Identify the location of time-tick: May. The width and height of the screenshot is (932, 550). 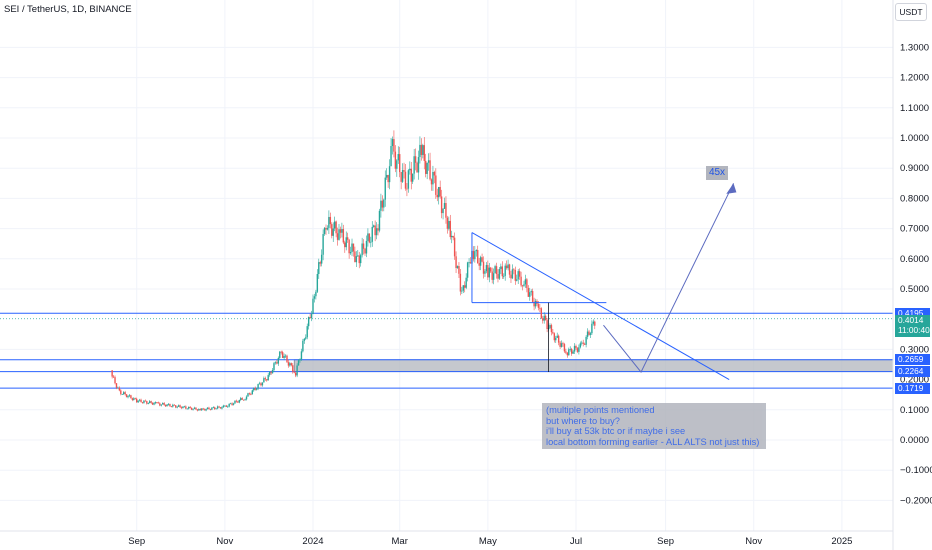
(488, 541).